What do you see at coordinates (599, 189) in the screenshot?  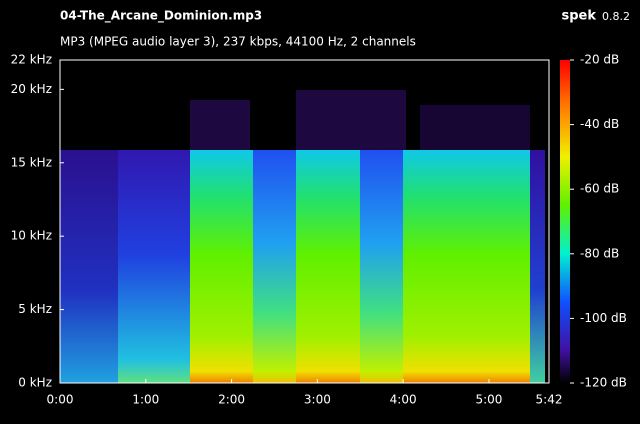 I see `colorbar-label: -60 dB` at bounding box center [599, 189].